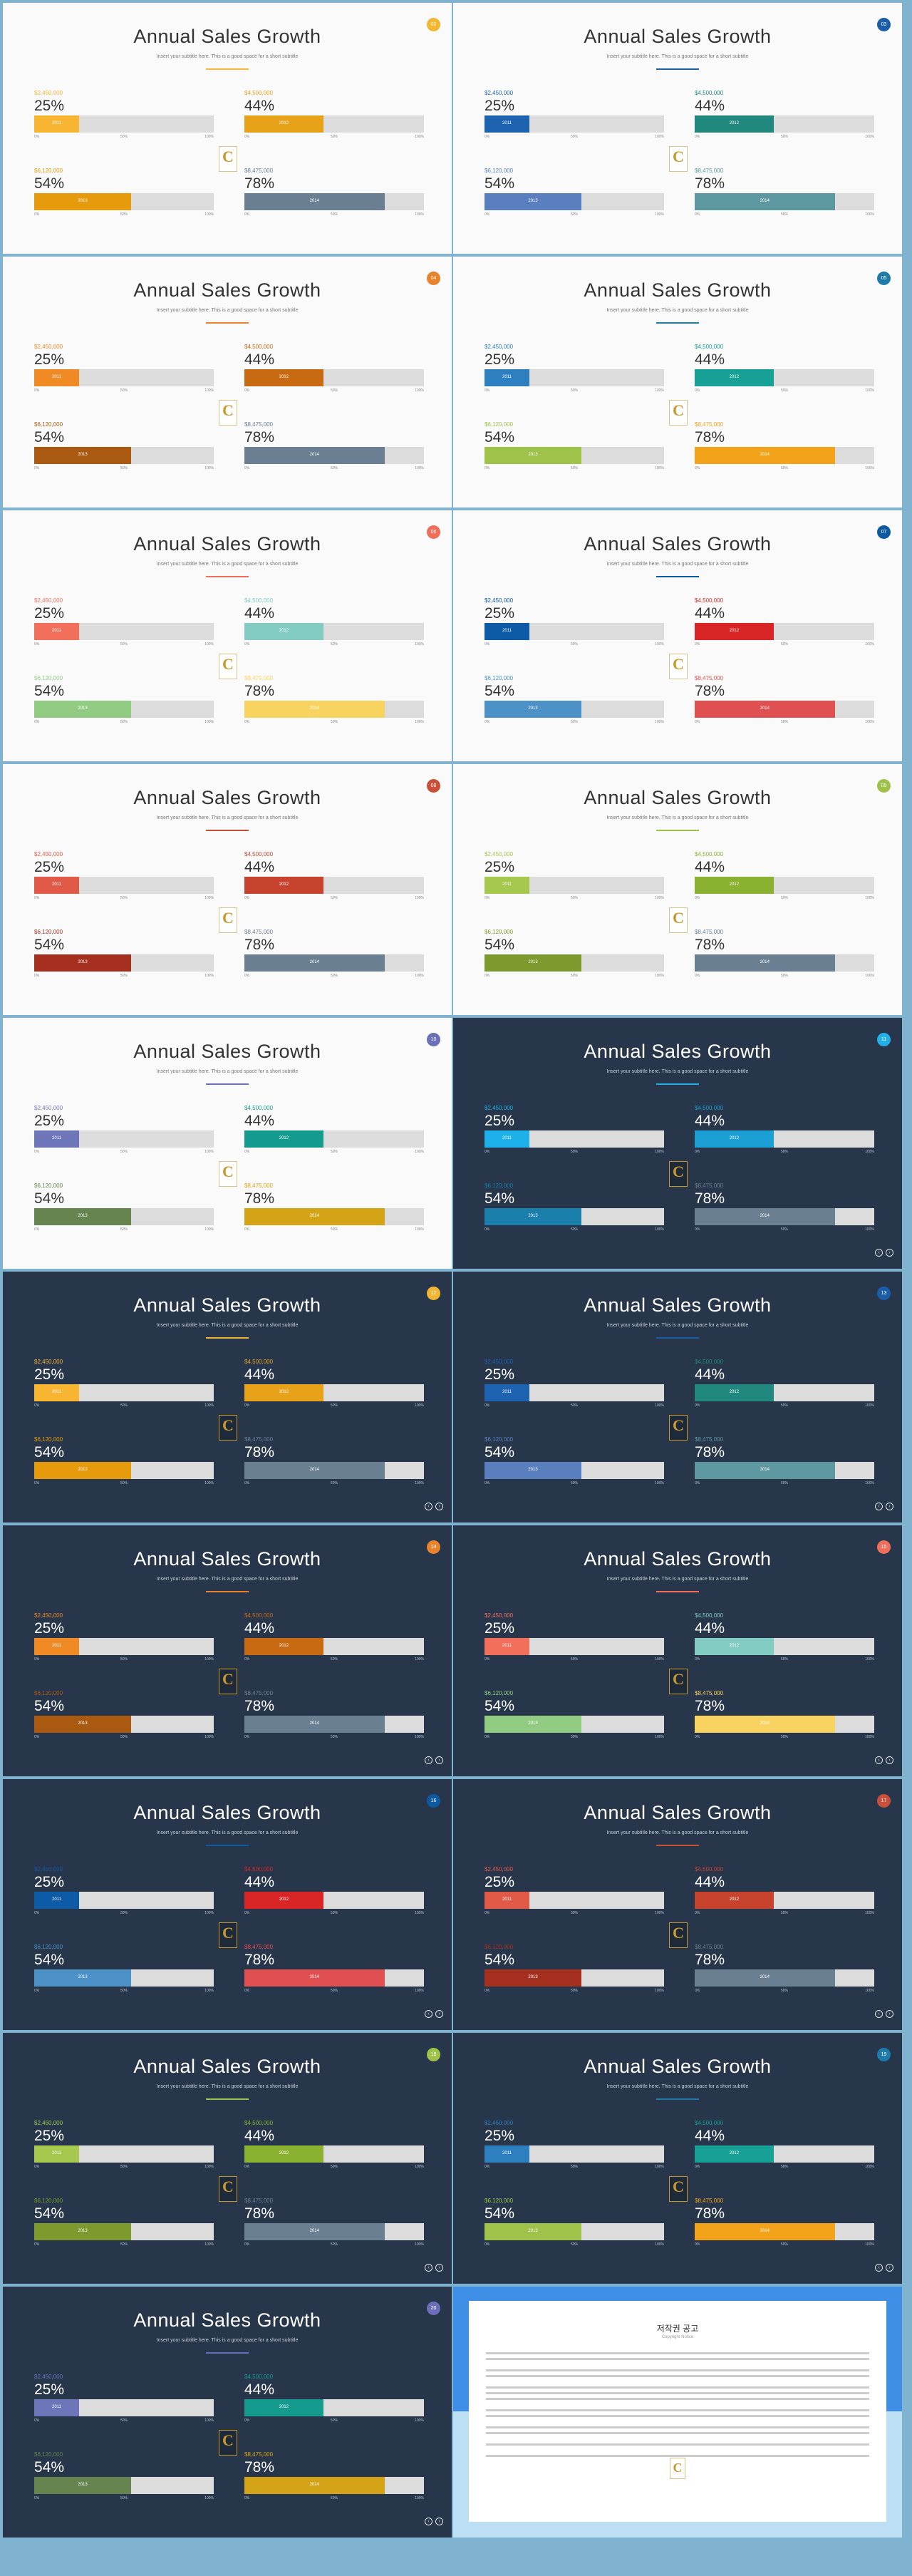 Image resolution: width=912 pixels, height=2576 pixels. I want to click on copyright-slide: 저작권 공고 Copyright Notice C, so click(677, 2412).